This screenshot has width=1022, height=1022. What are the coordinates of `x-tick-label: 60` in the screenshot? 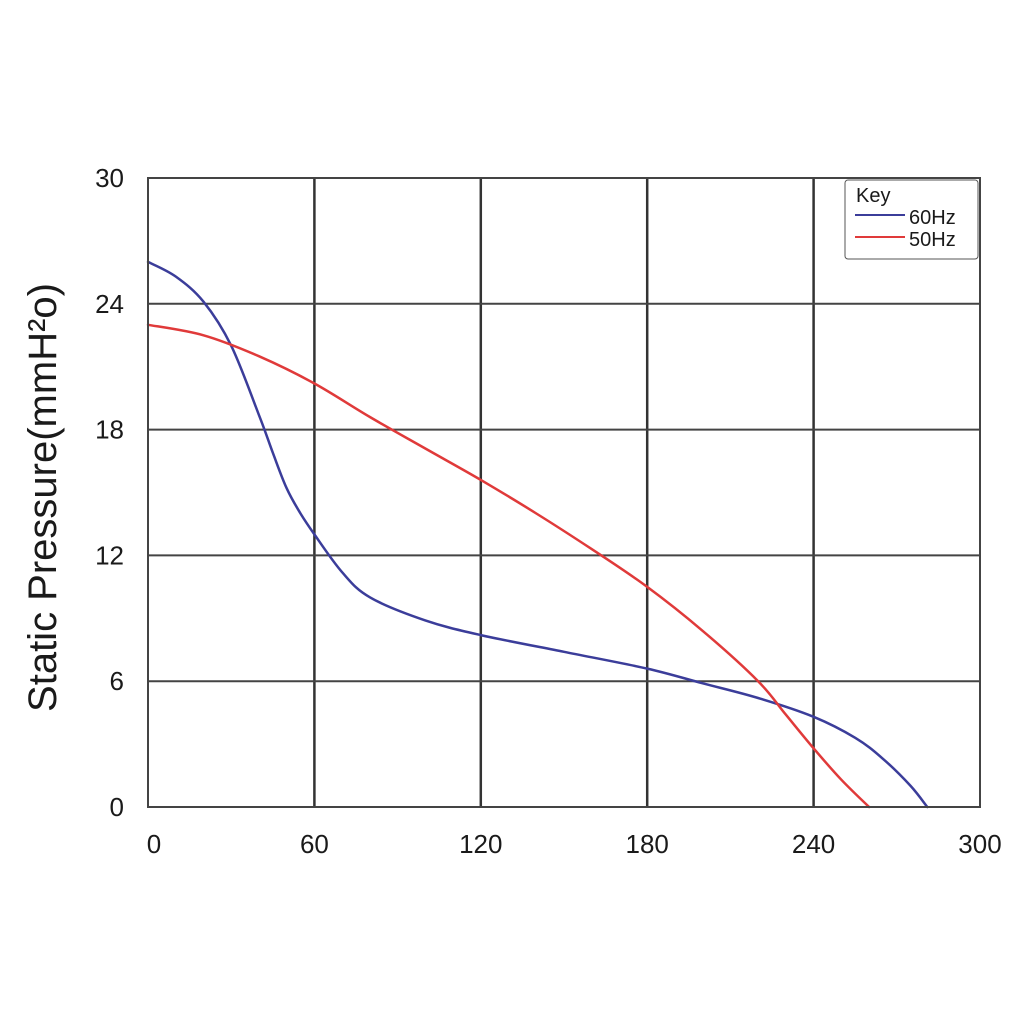 It's located at (314, 844).